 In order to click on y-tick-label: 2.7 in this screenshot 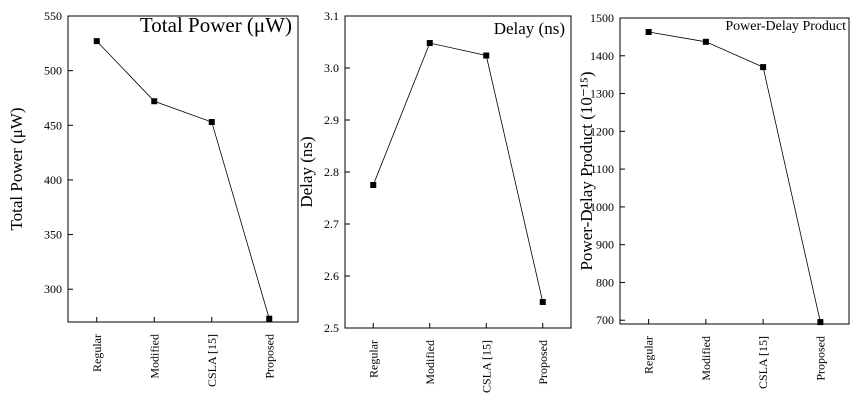, I will do `click(331, 224)`.